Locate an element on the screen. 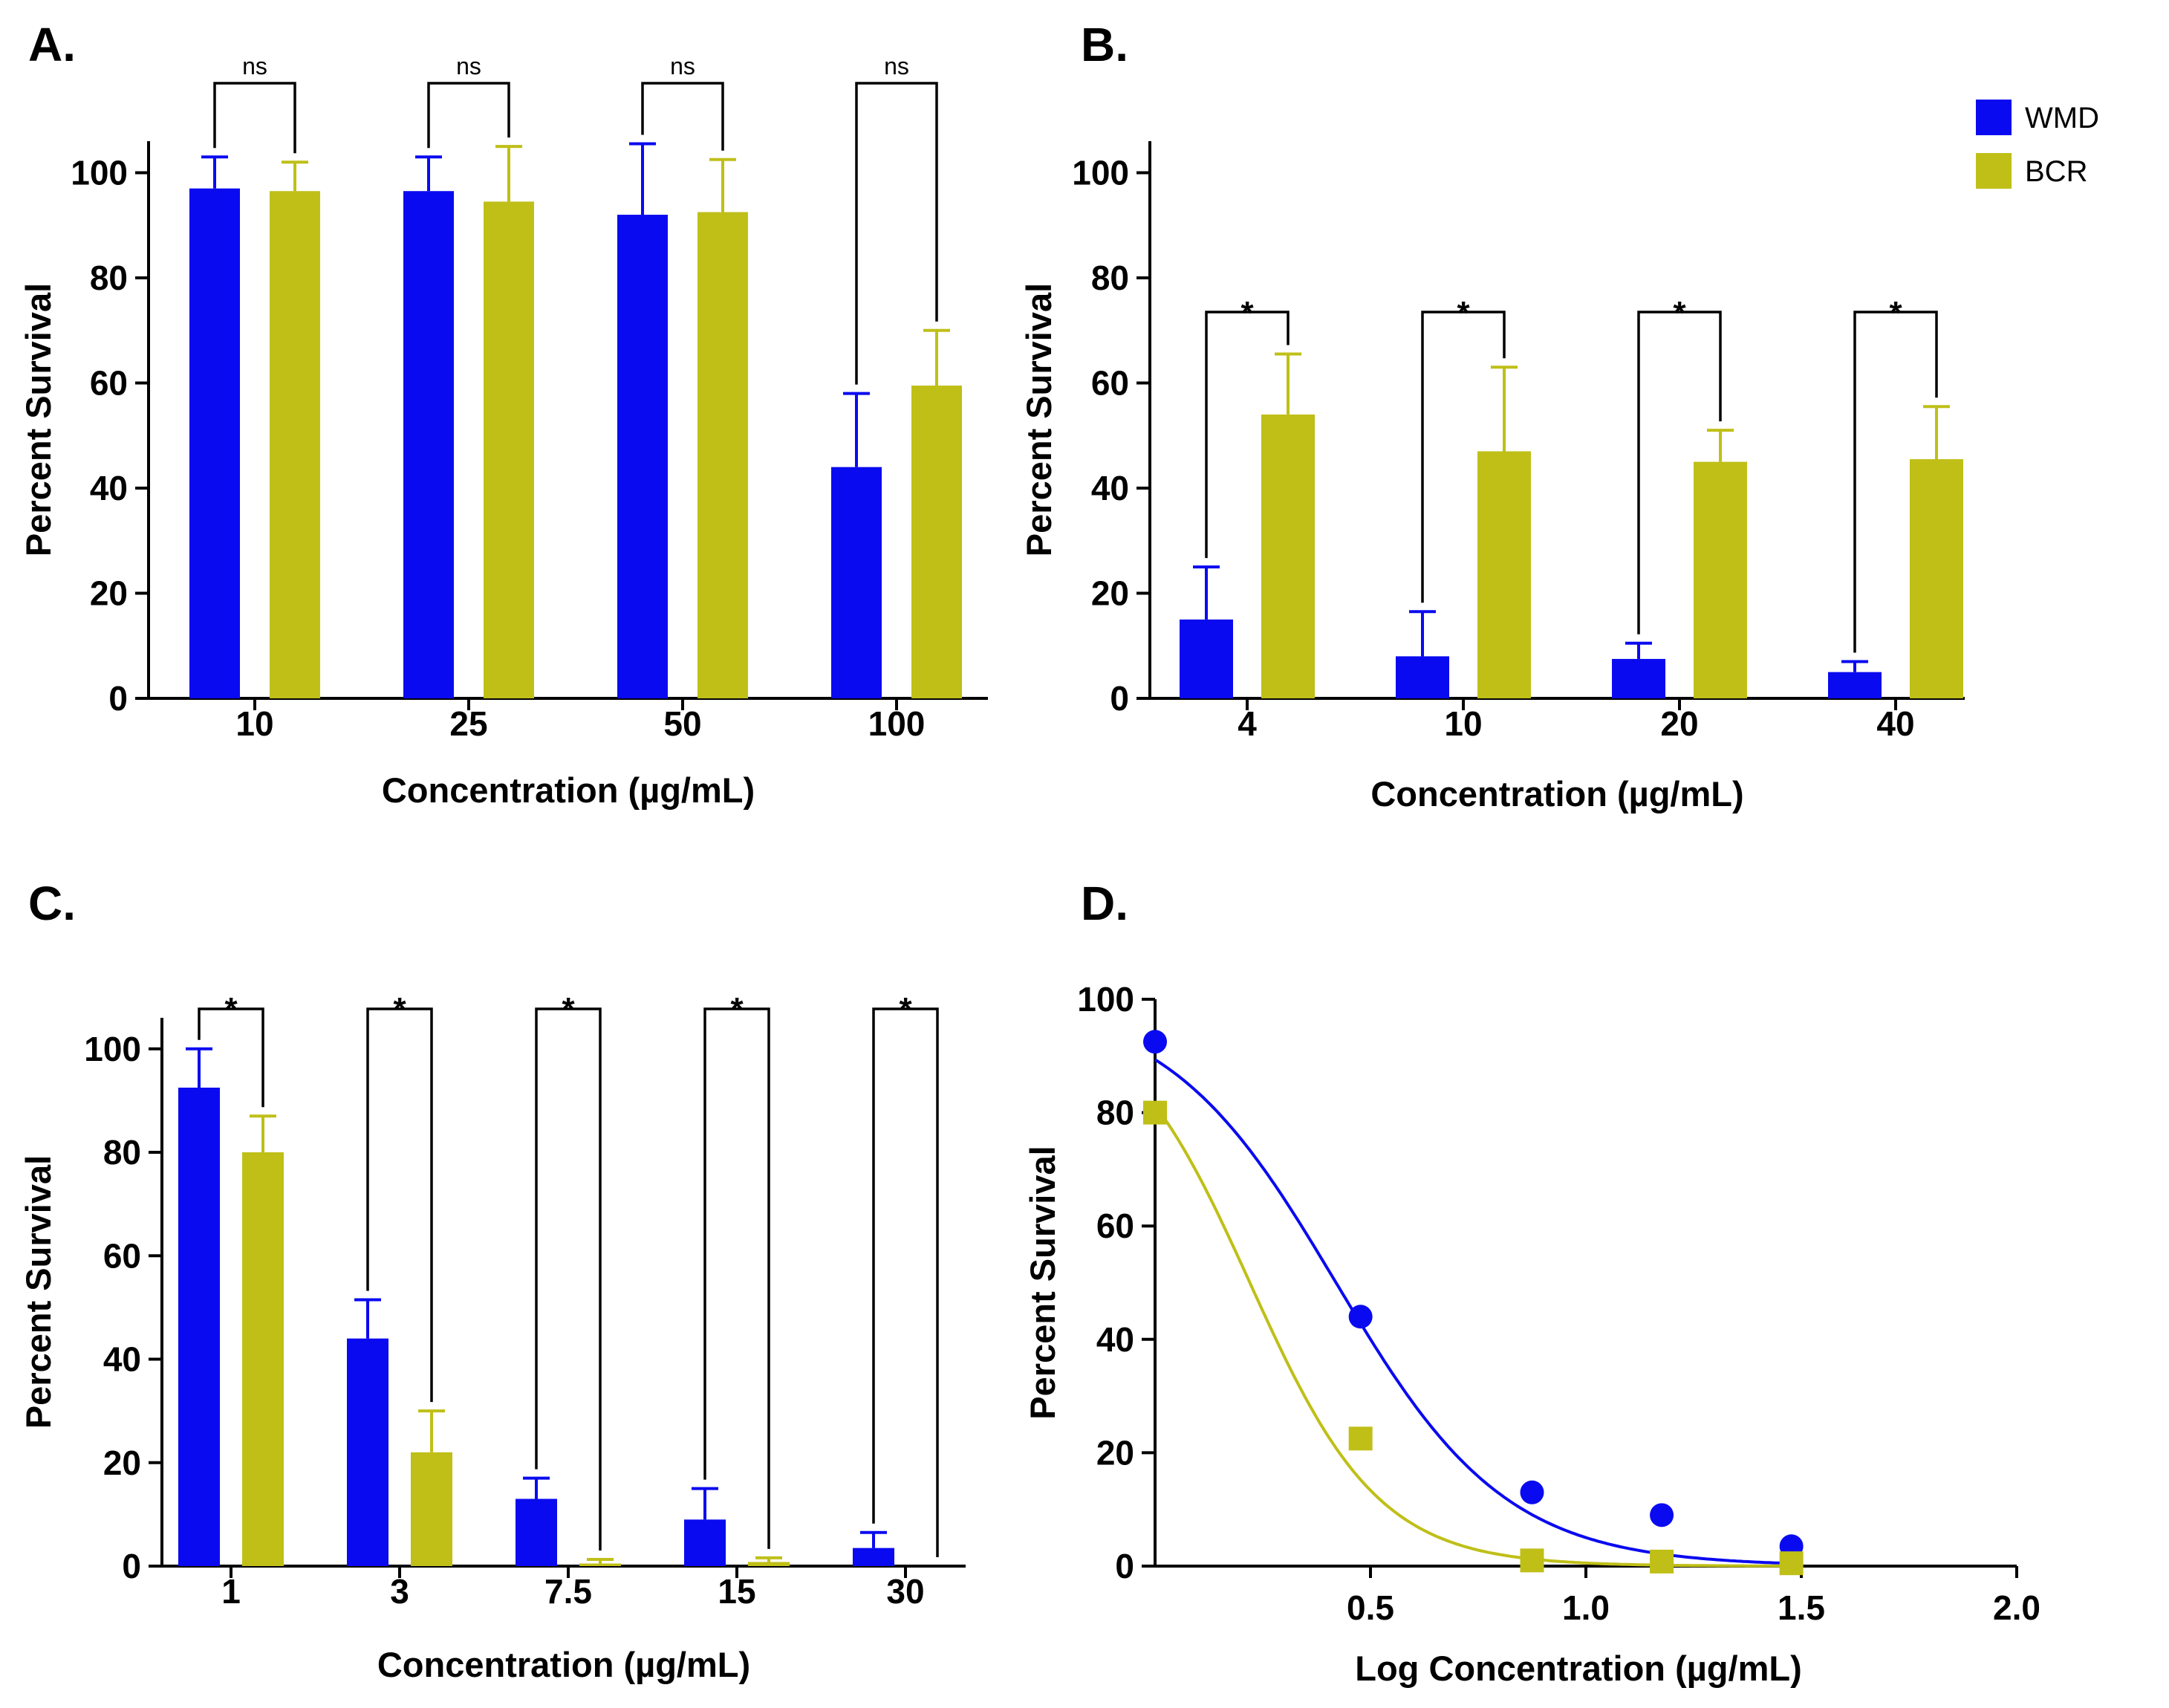 The image size is (2169, 1708). legend-swatch-bcr is located at coordinates (1994, 171).